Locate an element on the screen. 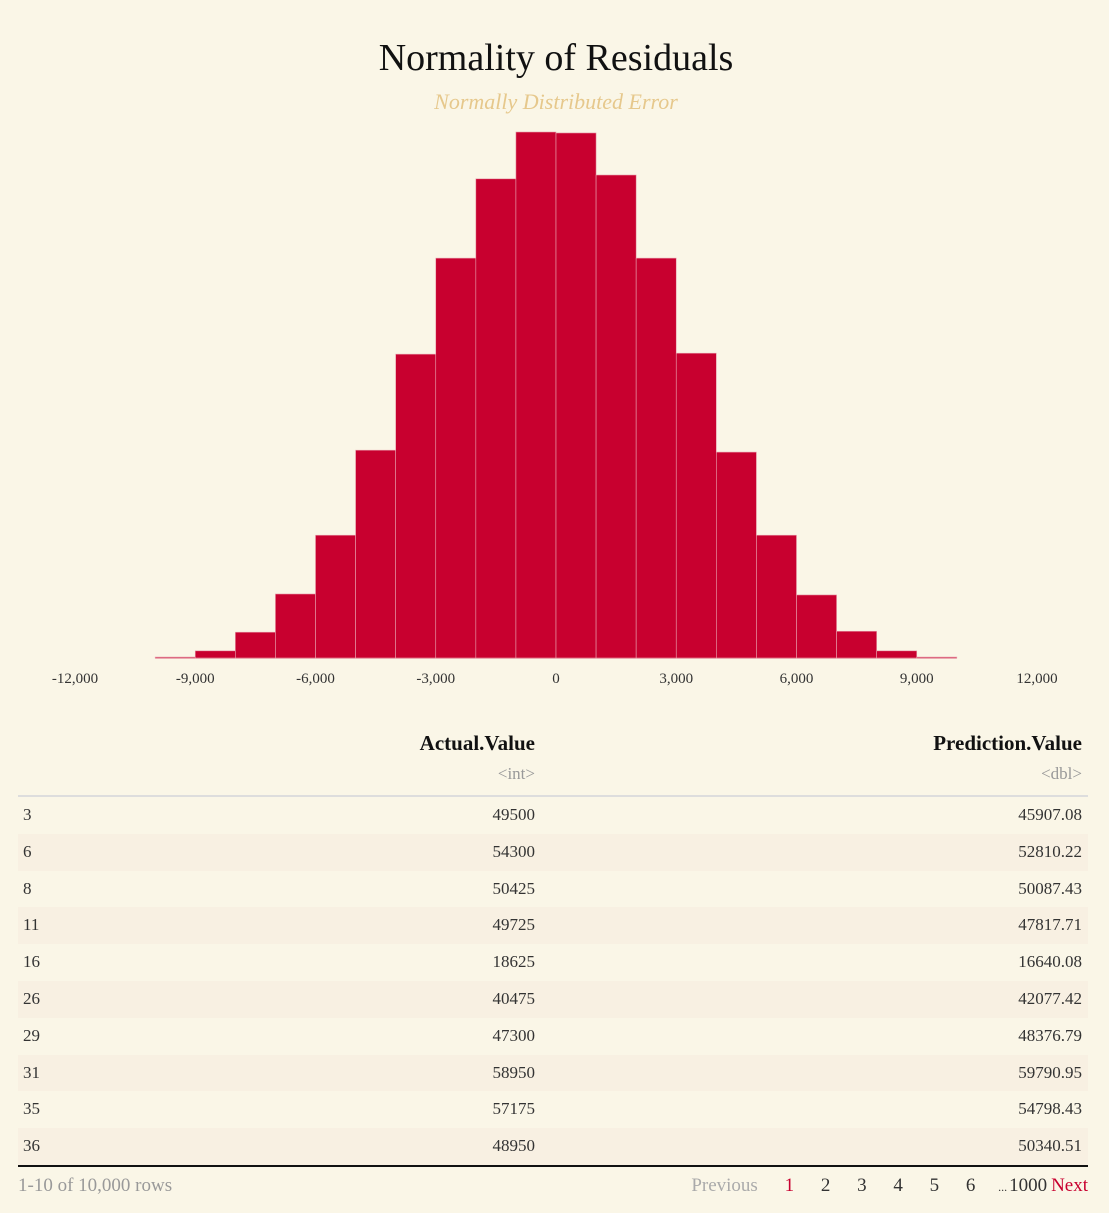  table-row: 36 48950 50340.51 is located at coordinates (553, 1146).